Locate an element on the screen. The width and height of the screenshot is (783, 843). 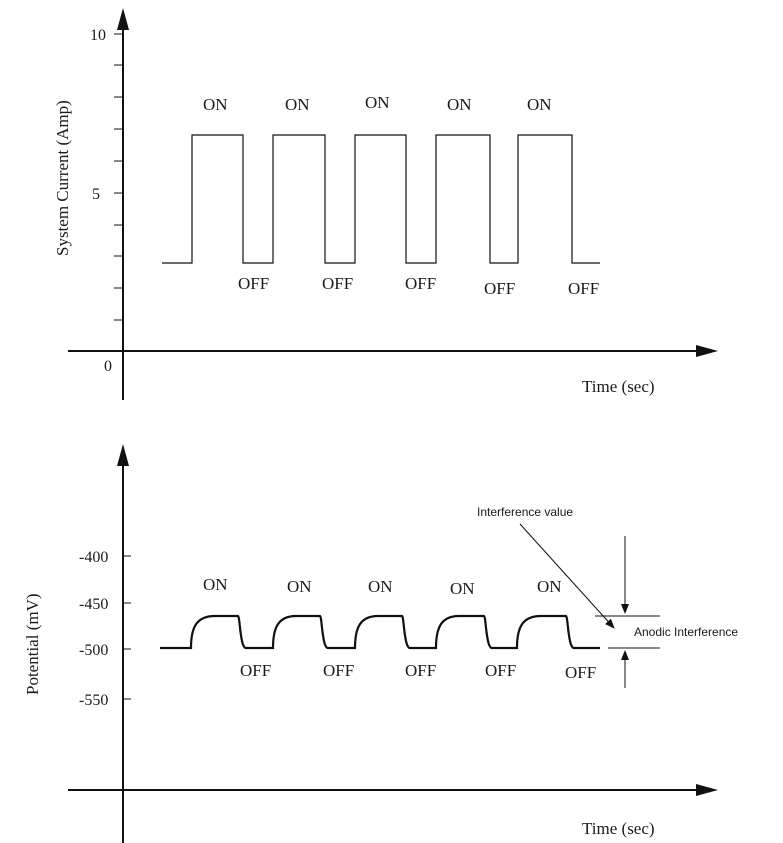
potential-ytick-400: -400 is located at coordinates (93, 557).